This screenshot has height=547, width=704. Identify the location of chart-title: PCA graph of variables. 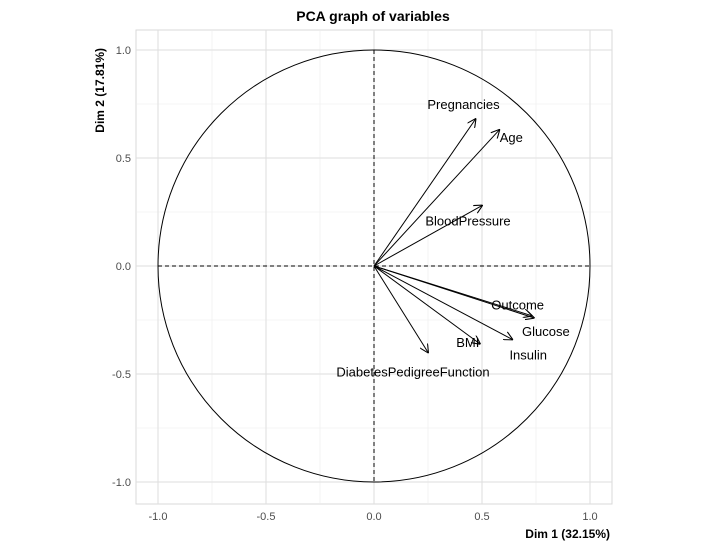
(373, 16).